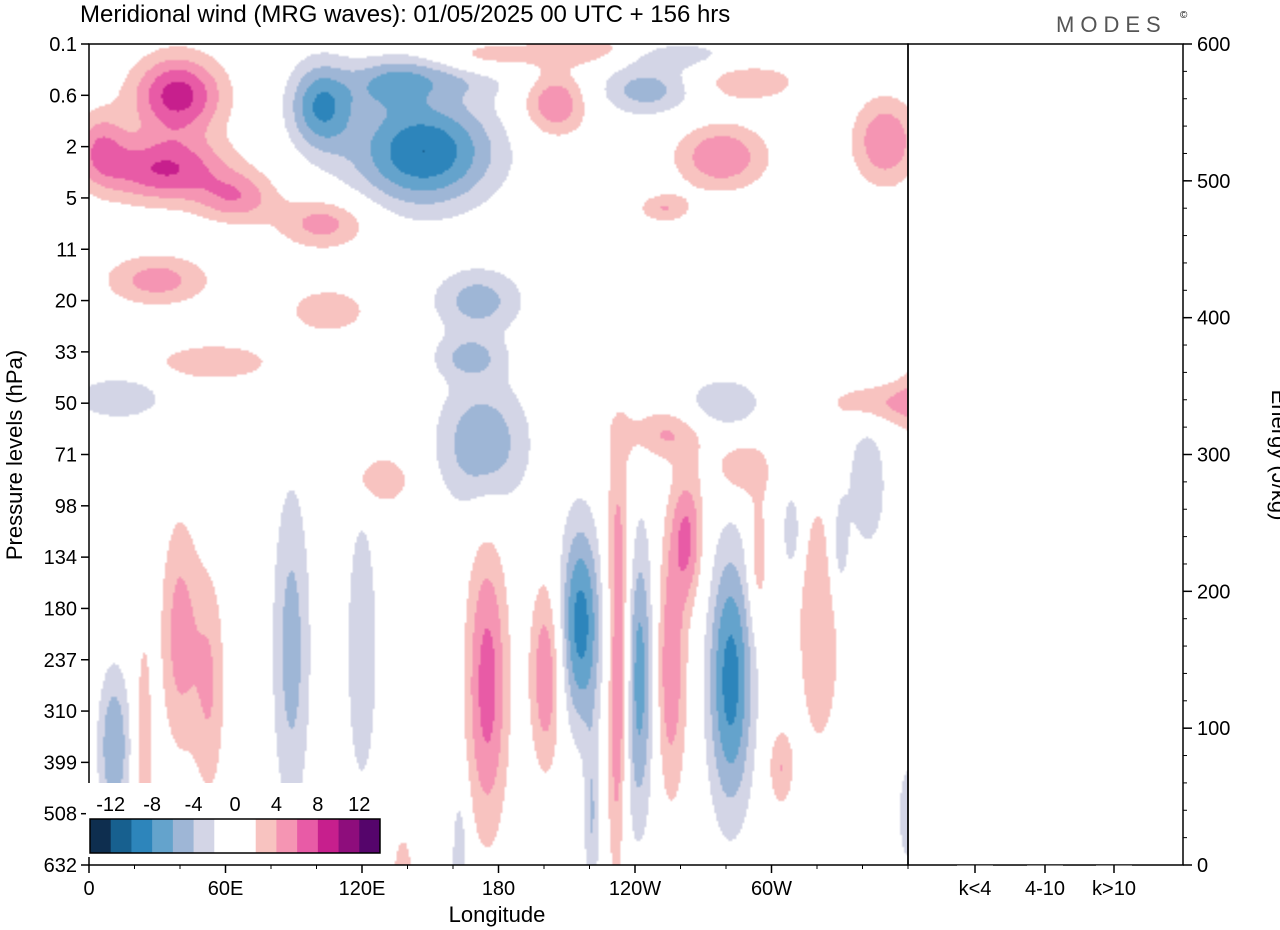 Image resolution: width=1280 pixels, height=930 pixels. I want to click on pressure-tick-label: 20, so click(66, 302).